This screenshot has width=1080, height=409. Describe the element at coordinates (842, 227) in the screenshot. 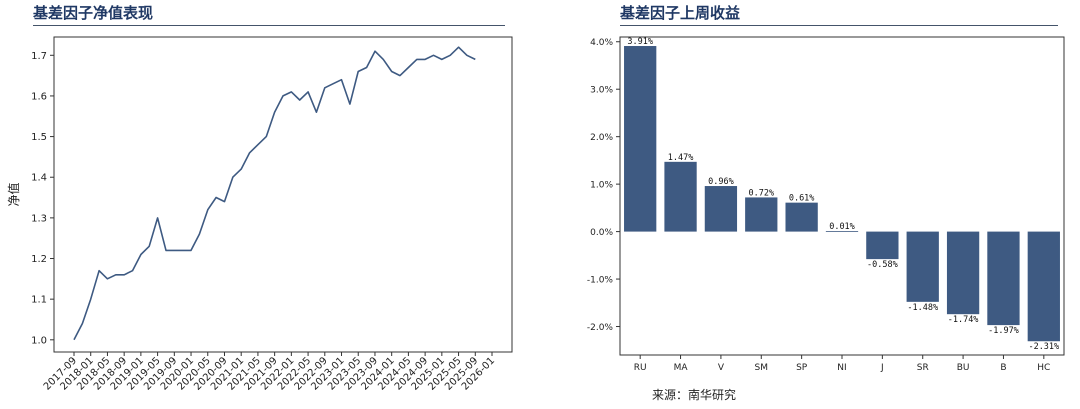

I see `bar-value-label: 0.01%` at that location.